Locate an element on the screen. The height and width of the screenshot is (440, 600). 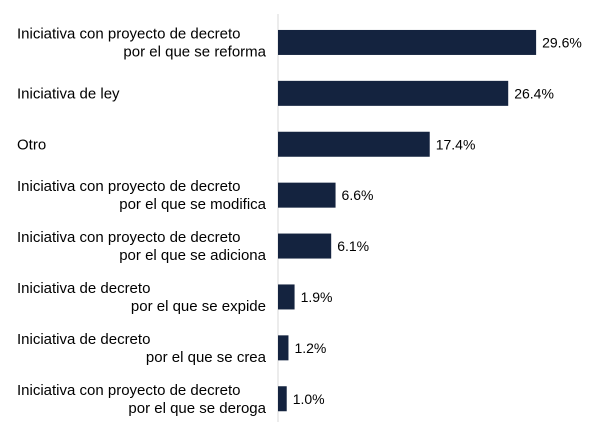
category-label-5-line-0: Iniciativa de decreto is located at coordinates (83, 288).